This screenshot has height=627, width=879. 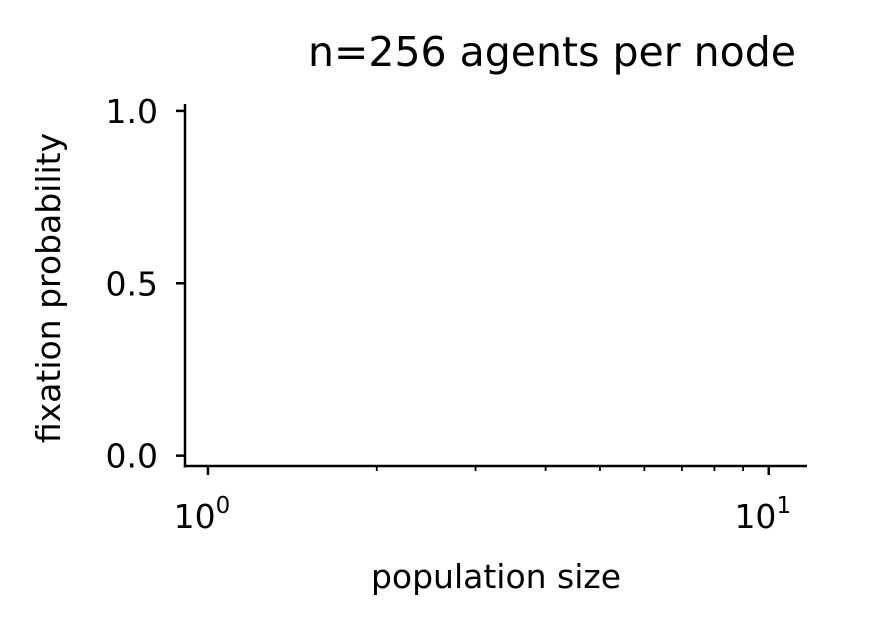 What do you see at coordinates (48, 288) in the screenshot?
I see `y-axis-label: fixation probability` at bounding box center [48, 288].